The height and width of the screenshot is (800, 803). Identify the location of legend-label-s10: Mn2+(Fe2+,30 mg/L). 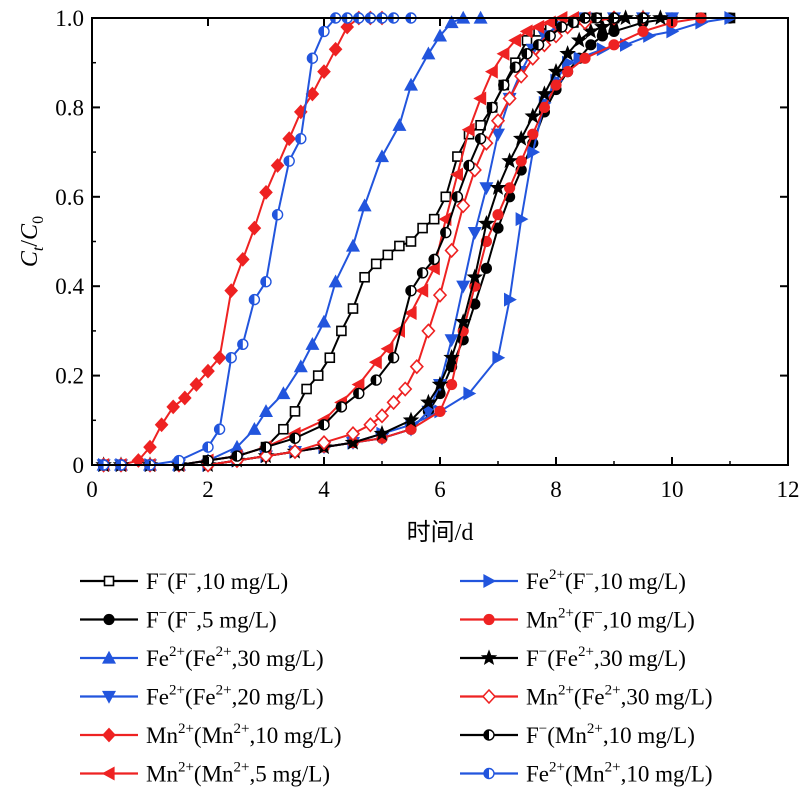
(619, 696).